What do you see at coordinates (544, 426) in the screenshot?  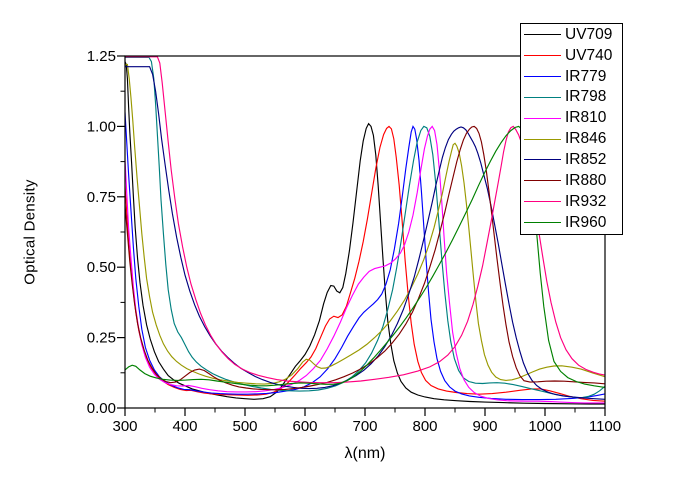 I see `x-tick-label: 1000` at bounding box center [544, 426].